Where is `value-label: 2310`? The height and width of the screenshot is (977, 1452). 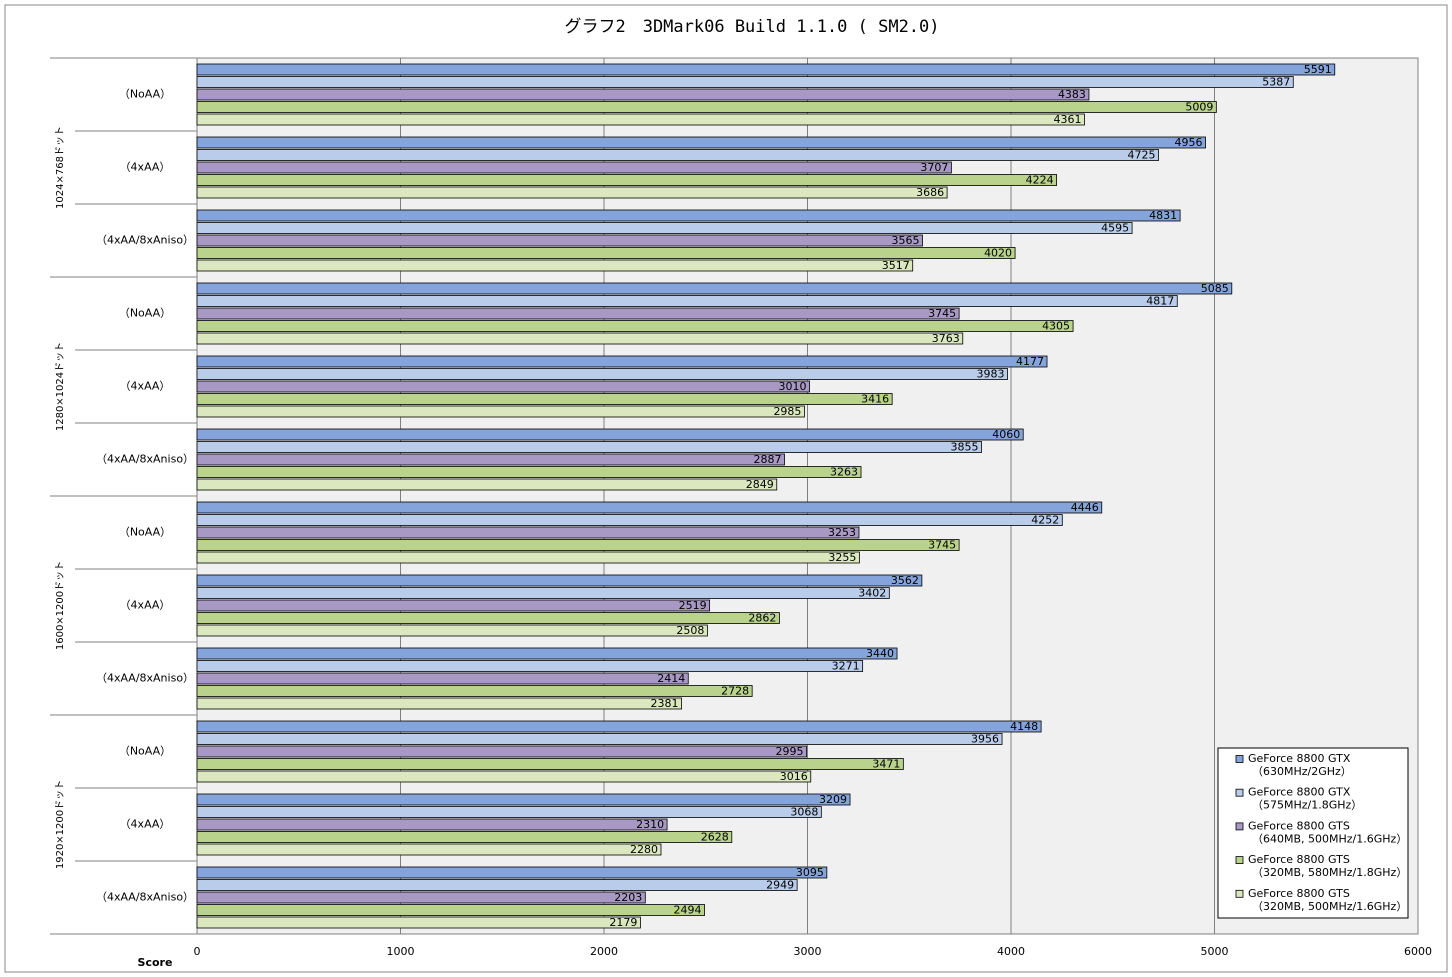 value-label: 2310 is located at coordinates (650, 824).